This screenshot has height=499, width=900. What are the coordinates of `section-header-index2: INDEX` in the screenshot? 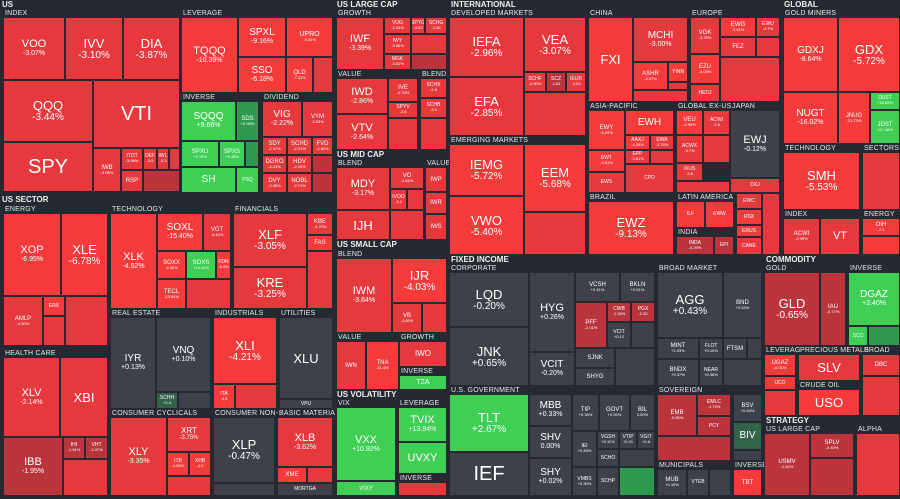 It's located at (796, 214).